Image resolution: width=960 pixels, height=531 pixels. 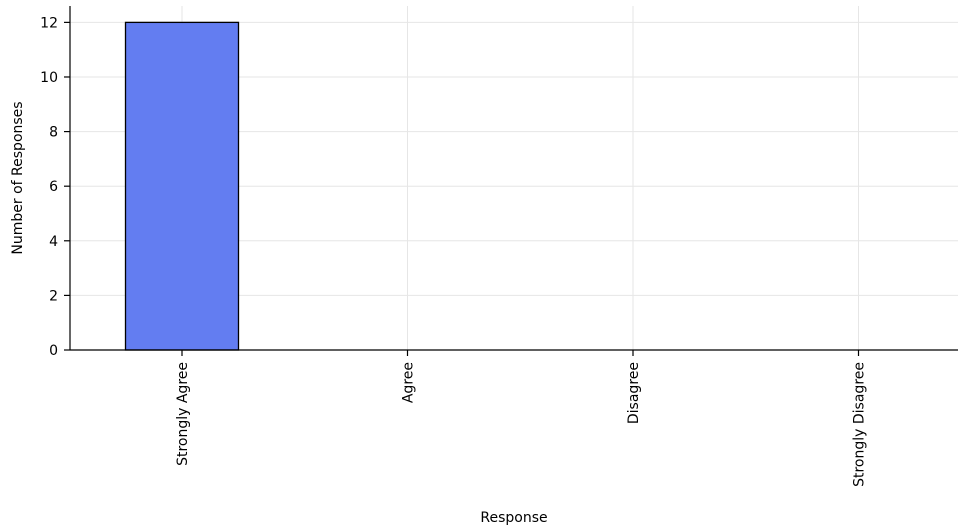 I want to click on y-tick-label: 10, so click(x=49, y=78).